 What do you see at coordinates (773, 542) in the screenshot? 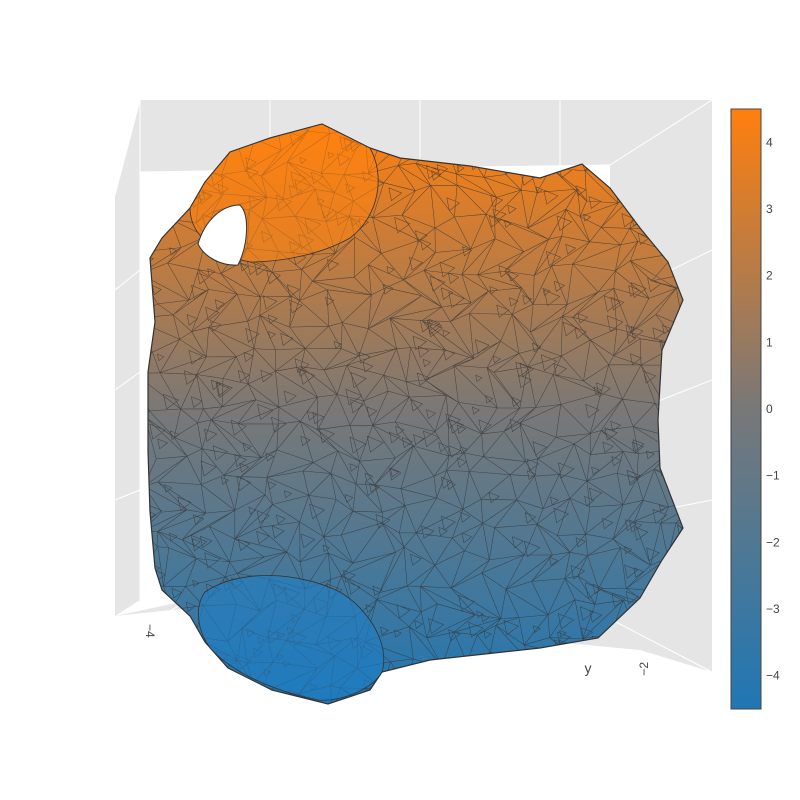
I see `colorbar-tick-label: −2` at bounding box center [773, 542].